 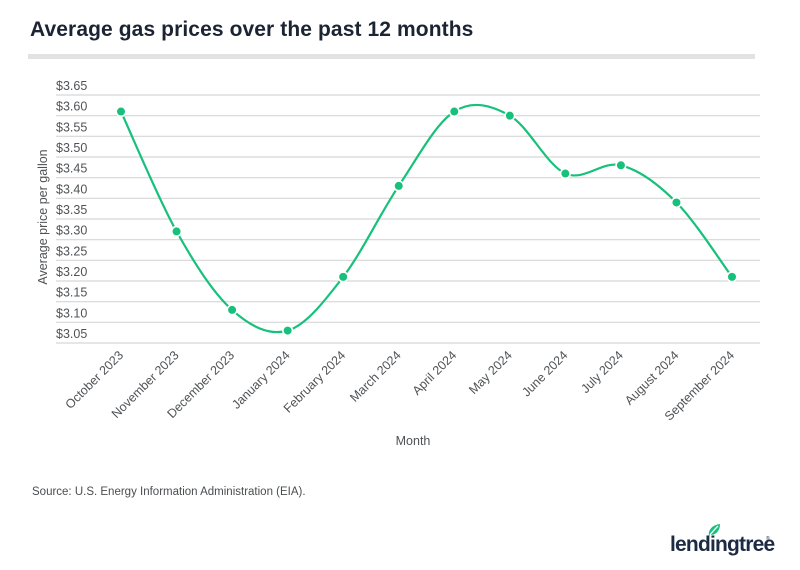 I want to click on registered-mark: ®, so click(x=768, y=539).